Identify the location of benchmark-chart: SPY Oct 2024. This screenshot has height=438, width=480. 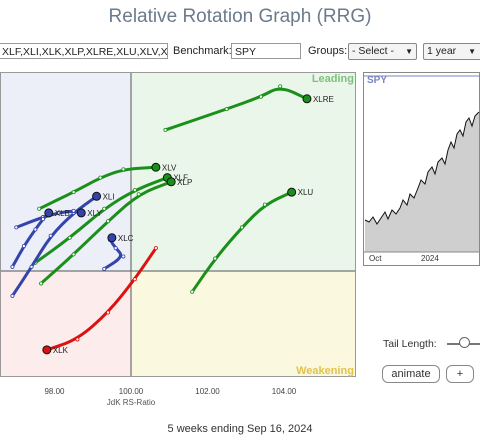
(421, 169).